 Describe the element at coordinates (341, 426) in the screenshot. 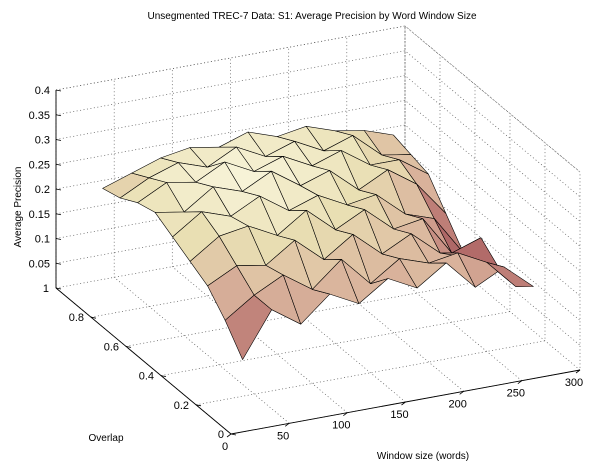

I see `x-tick-label: 100` at that location.